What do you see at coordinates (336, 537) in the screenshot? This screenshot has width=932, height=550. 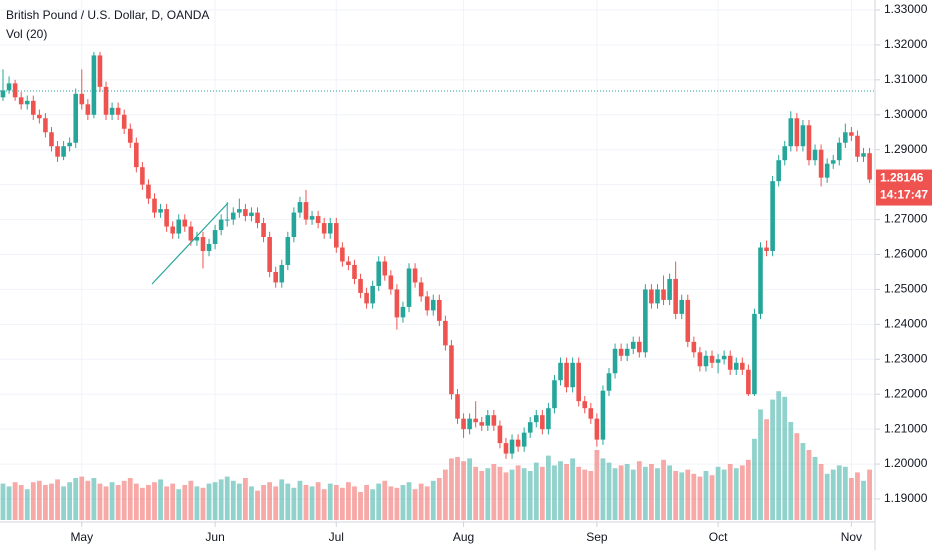 I see `x-tick-label: Jul` at bounding box center [336, 537].